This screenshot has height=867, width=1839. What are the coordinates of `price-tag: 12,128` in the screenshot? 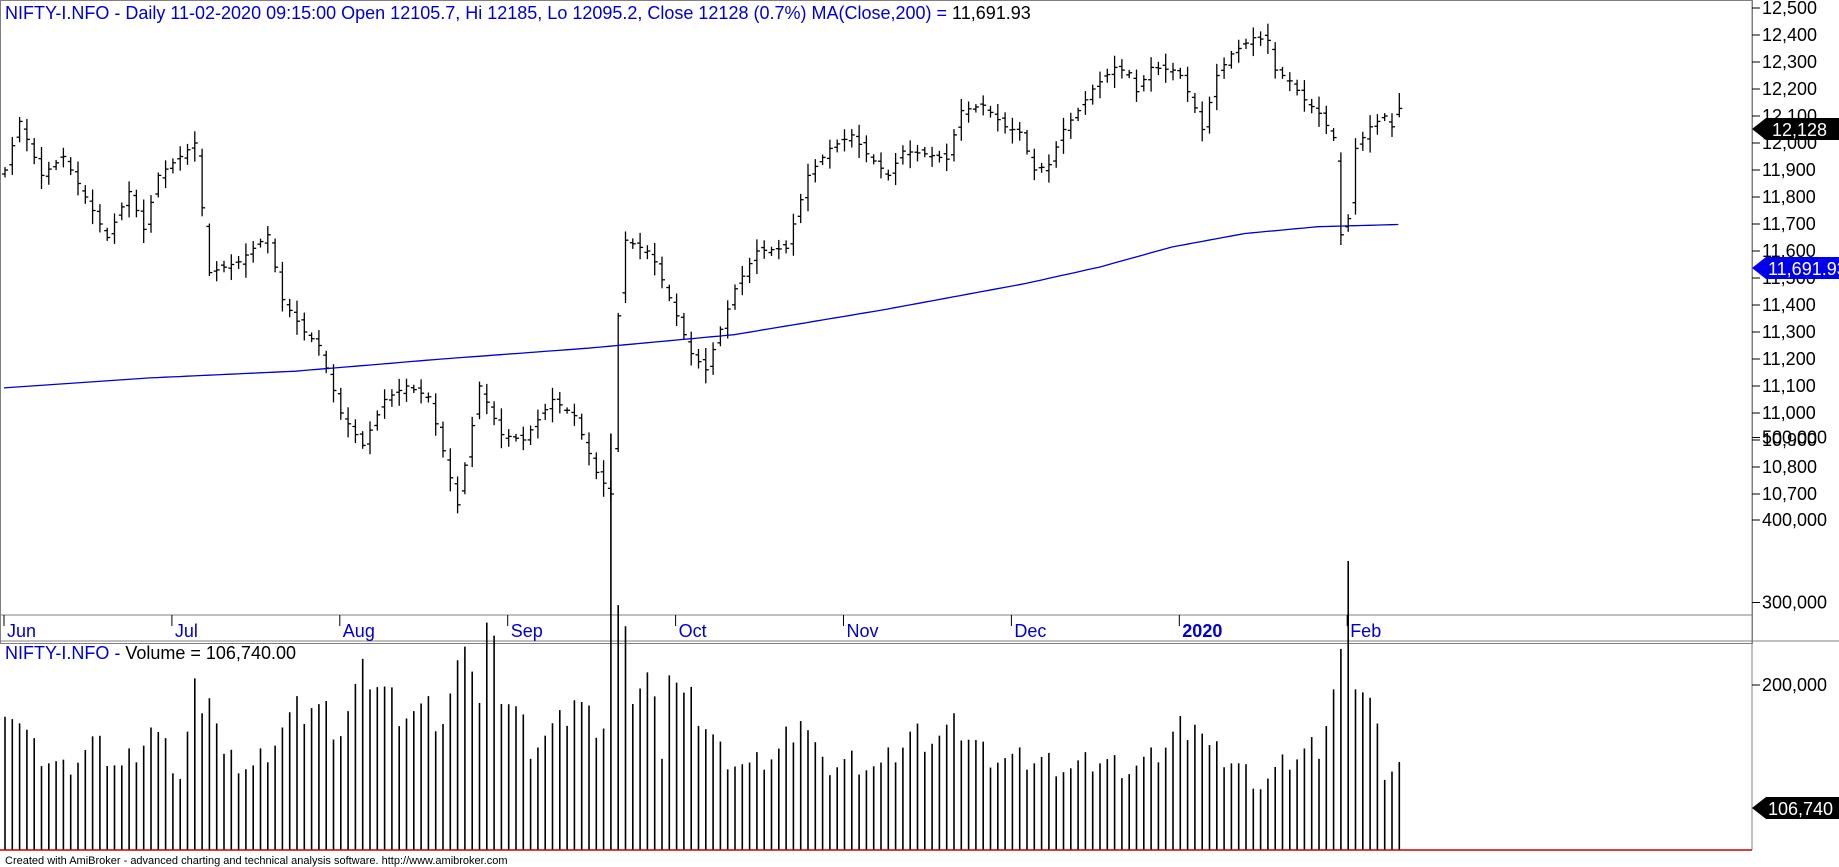 It's located at (1795, 129).